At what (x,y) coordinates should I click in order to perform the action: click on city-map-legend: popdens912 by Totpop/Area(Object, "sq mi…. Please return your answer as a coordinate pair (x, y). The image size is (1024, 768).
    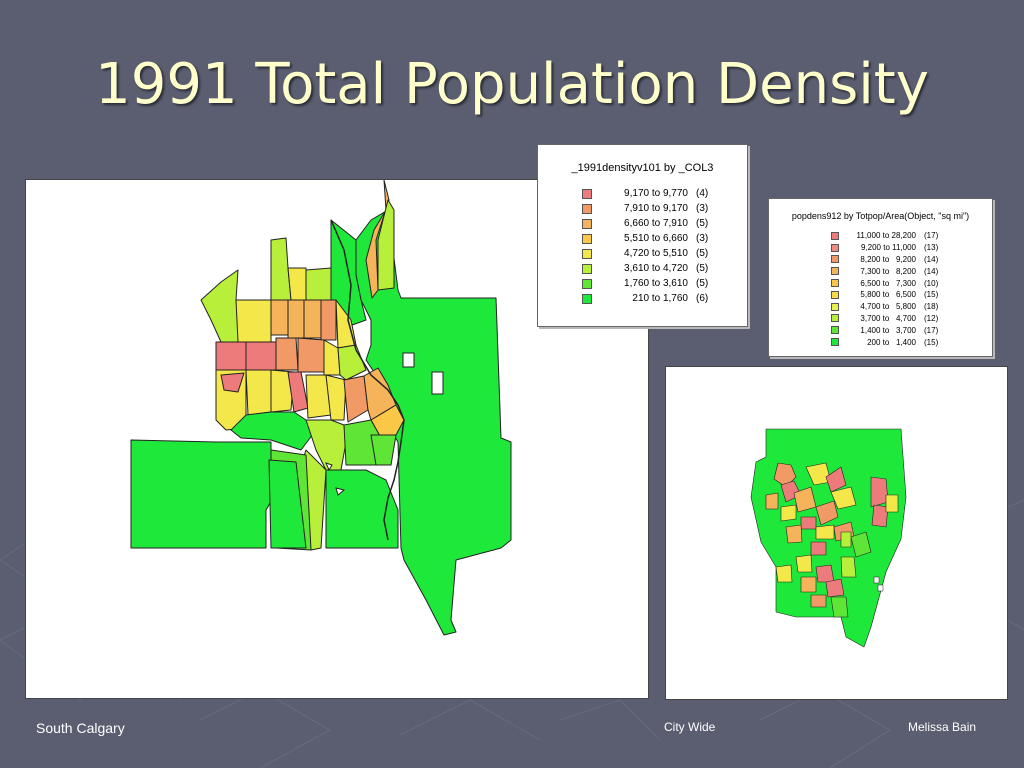
    Looking at the image, I should click on (880, 277).